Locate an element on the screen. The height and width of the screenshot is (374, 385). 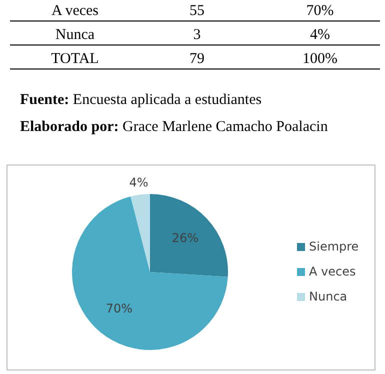
text: A veces is located at coordinates (75, 11).